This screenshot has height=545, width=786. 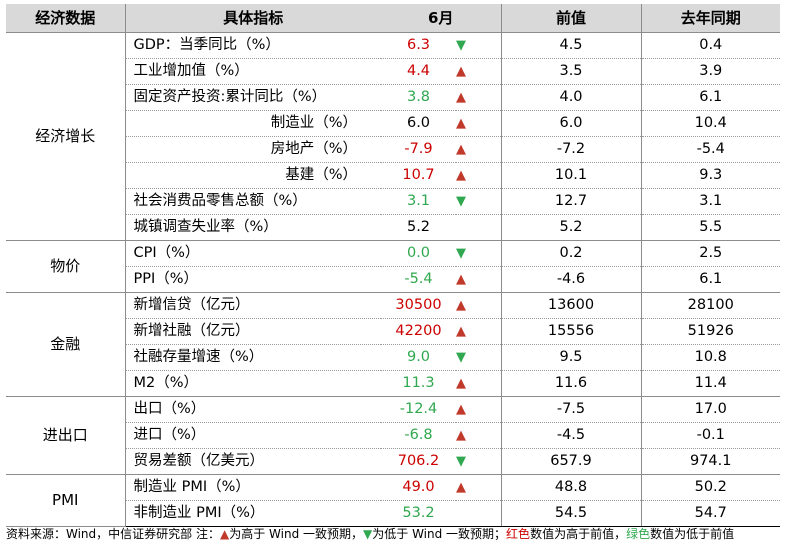 I want to click on current-value: 3.1, so click(x=418, y=201).